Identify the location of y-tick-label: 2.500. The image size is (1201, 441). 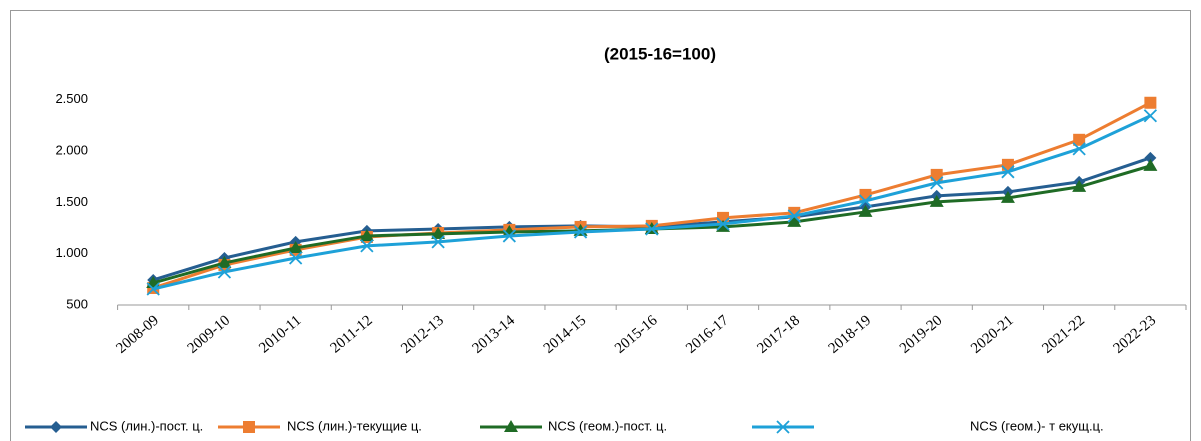
(71, 98).